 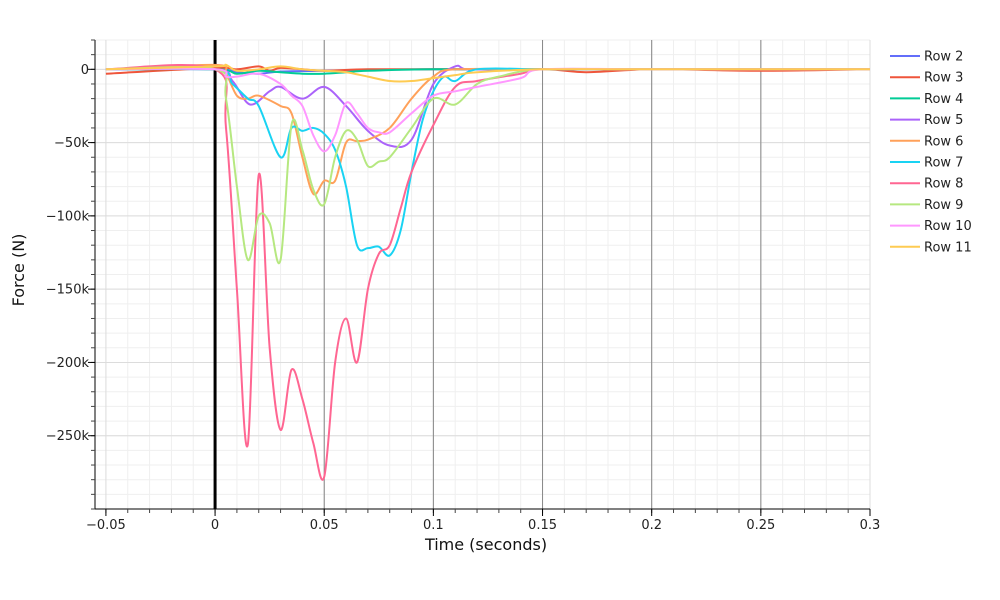 I want to click on y-tick-label: −50k, so click(x=71, y=143).